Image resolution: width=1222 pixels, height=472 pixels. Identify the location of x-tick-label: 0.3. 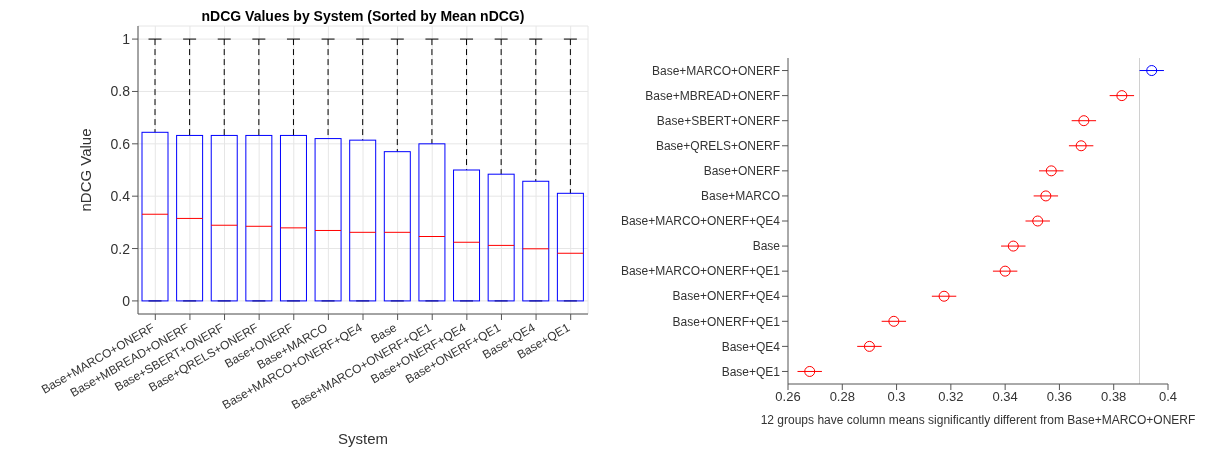
(896, 397).